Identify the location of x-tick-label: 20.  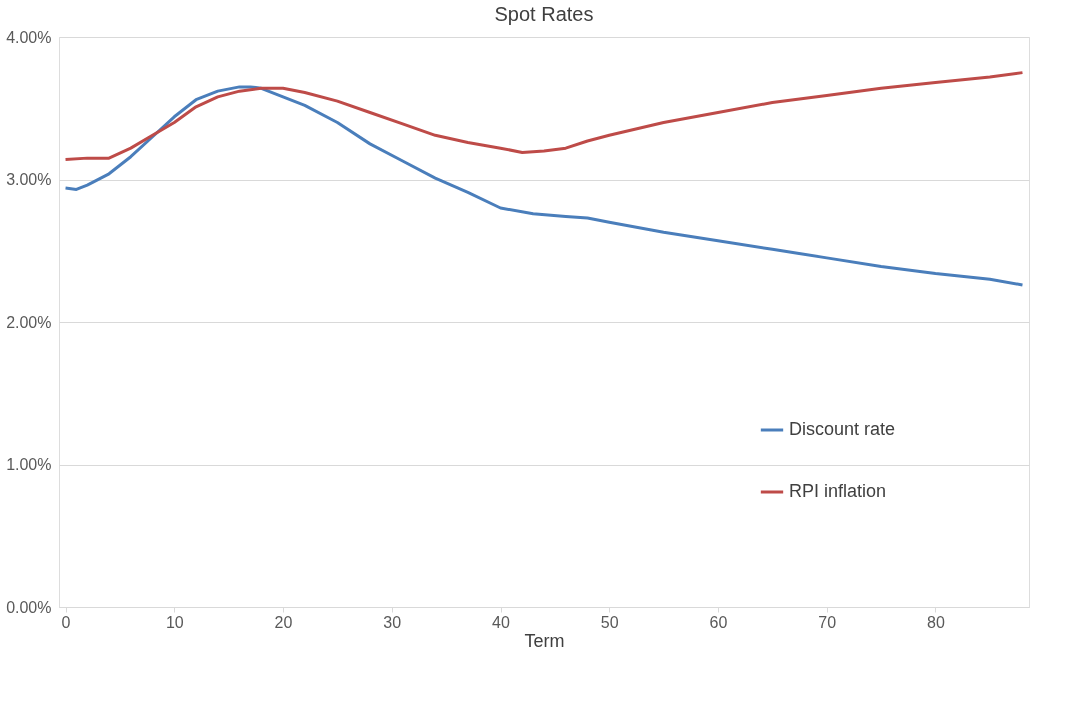
(283, 622).